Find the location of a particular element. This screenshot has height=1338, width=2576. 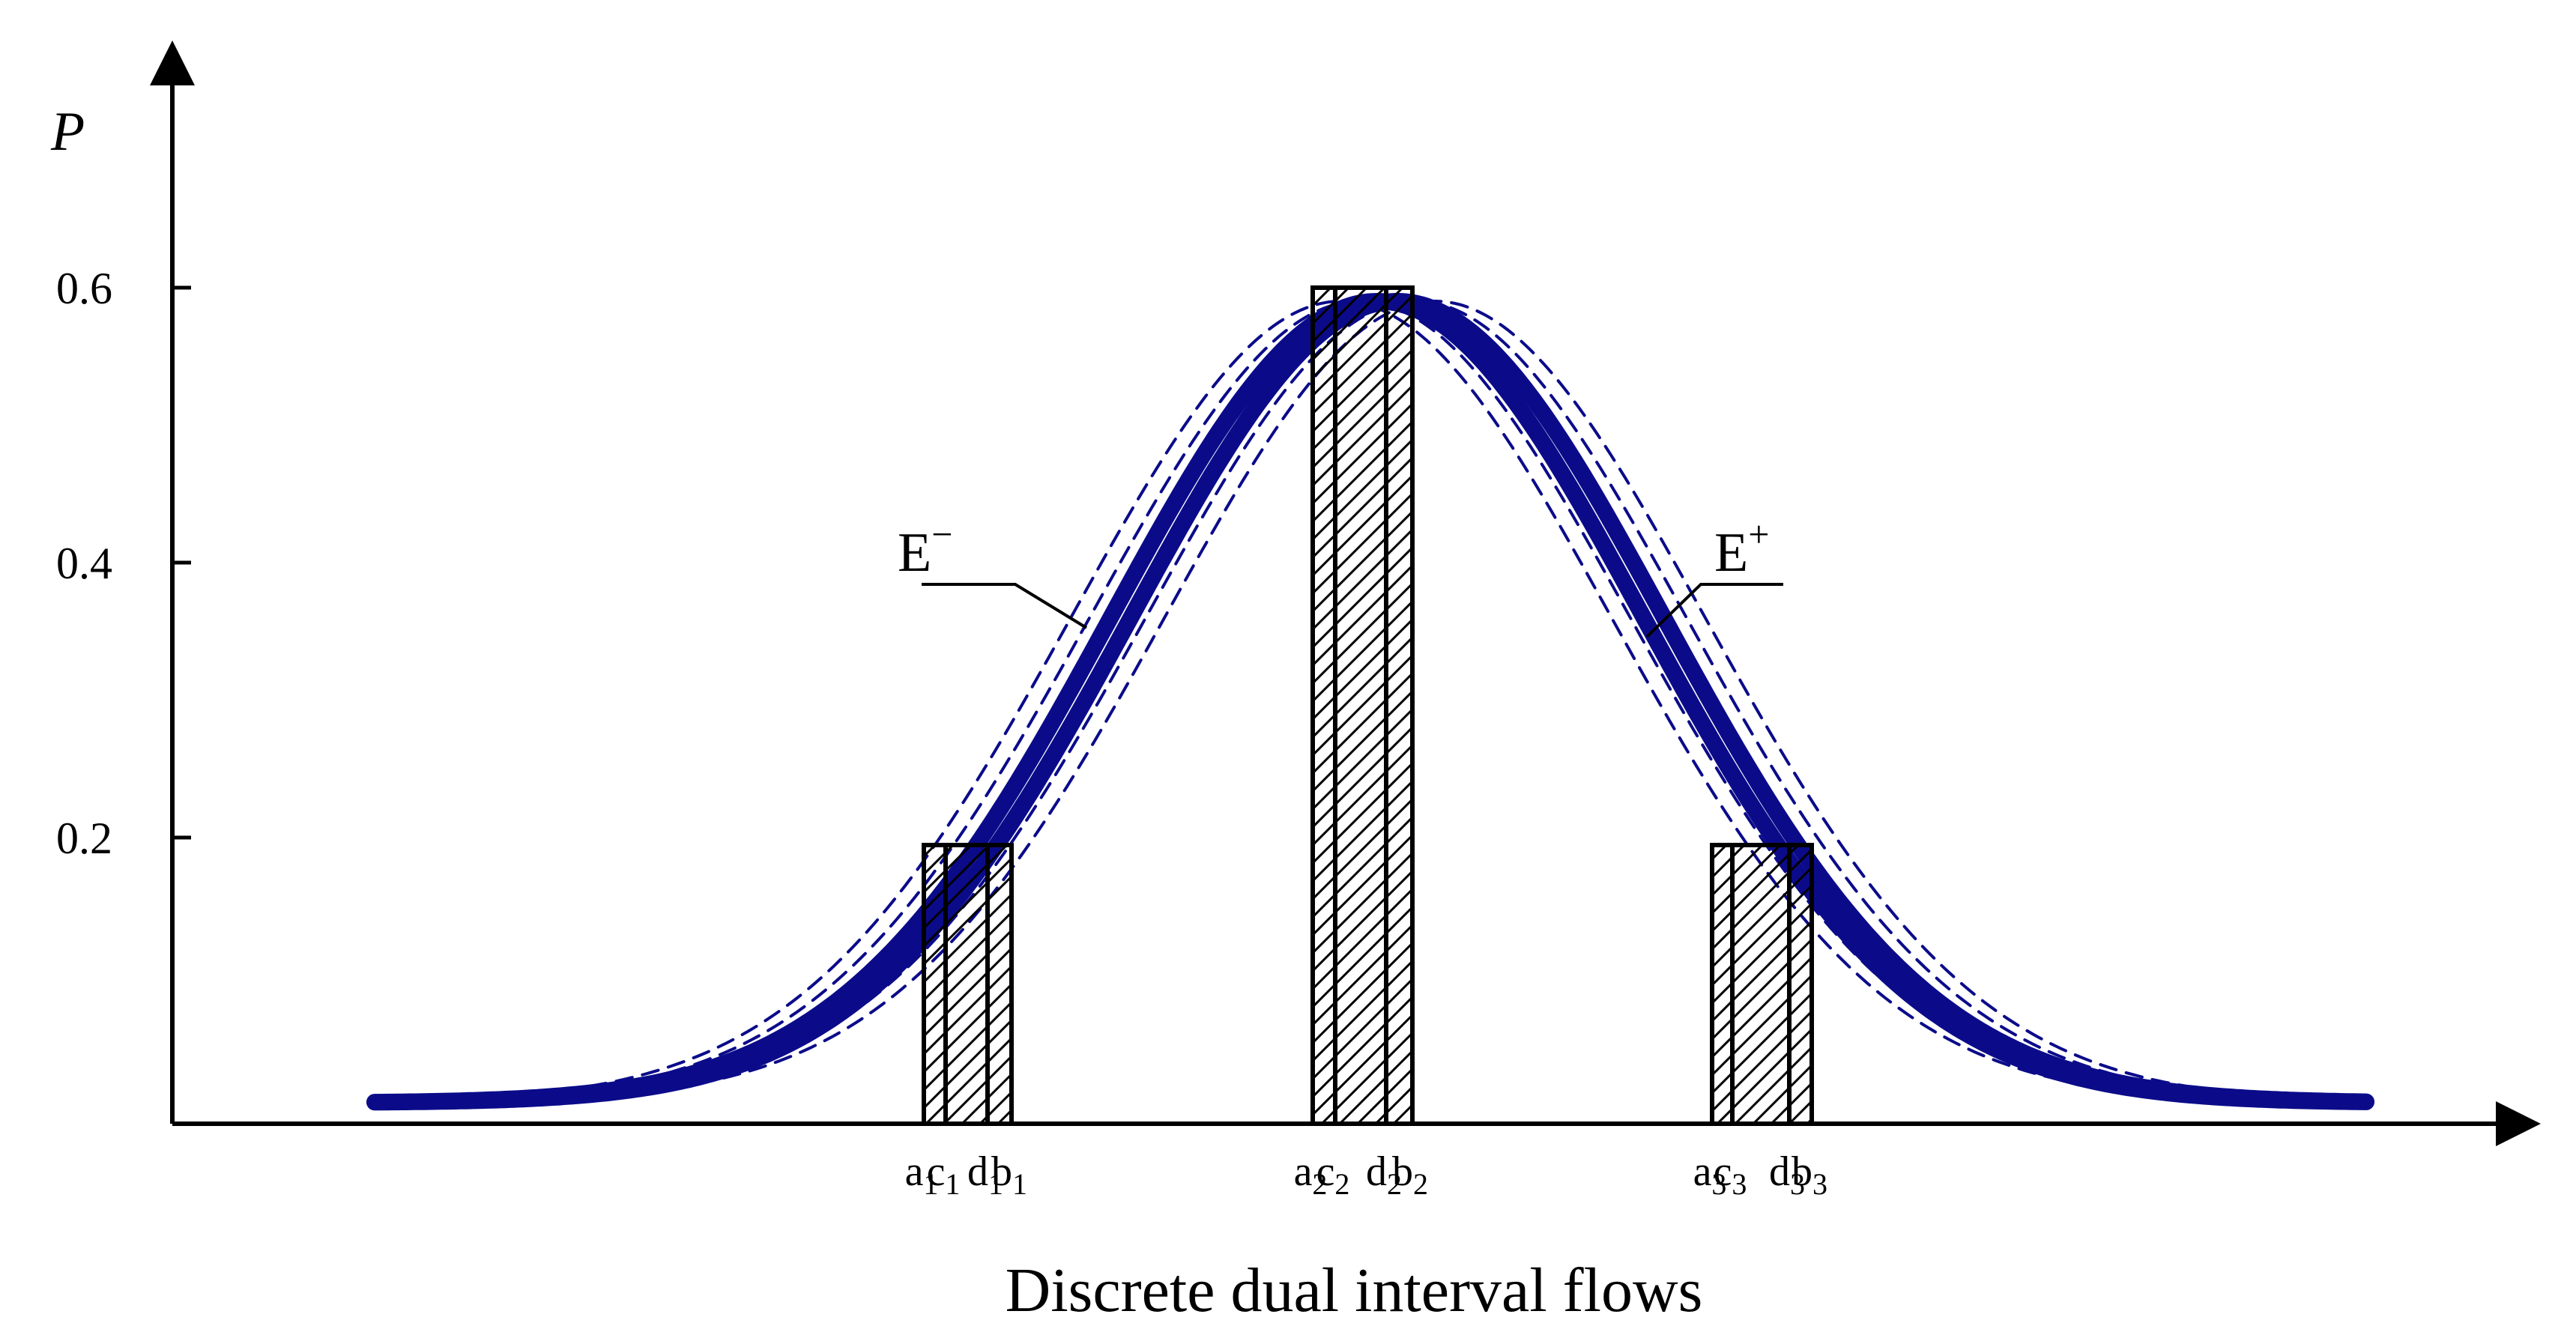

interval-3-label-c: c3 is located at coordinates (1730, 1174).